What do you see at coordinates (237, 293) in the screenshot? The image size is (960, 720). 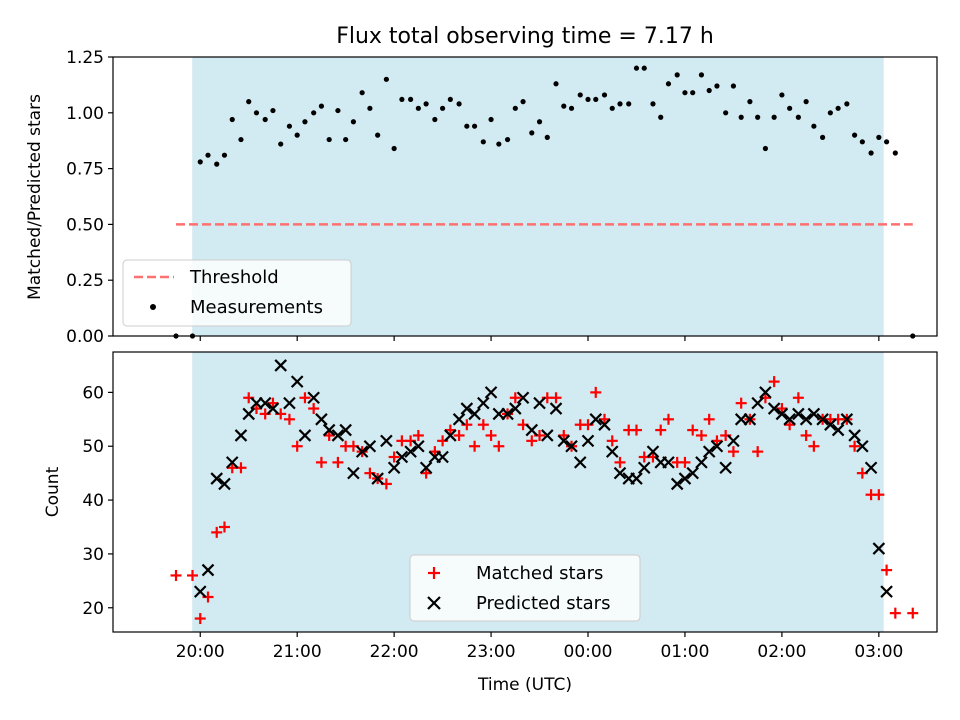 I see `top-legend-box` at bounding box center [237, 293].